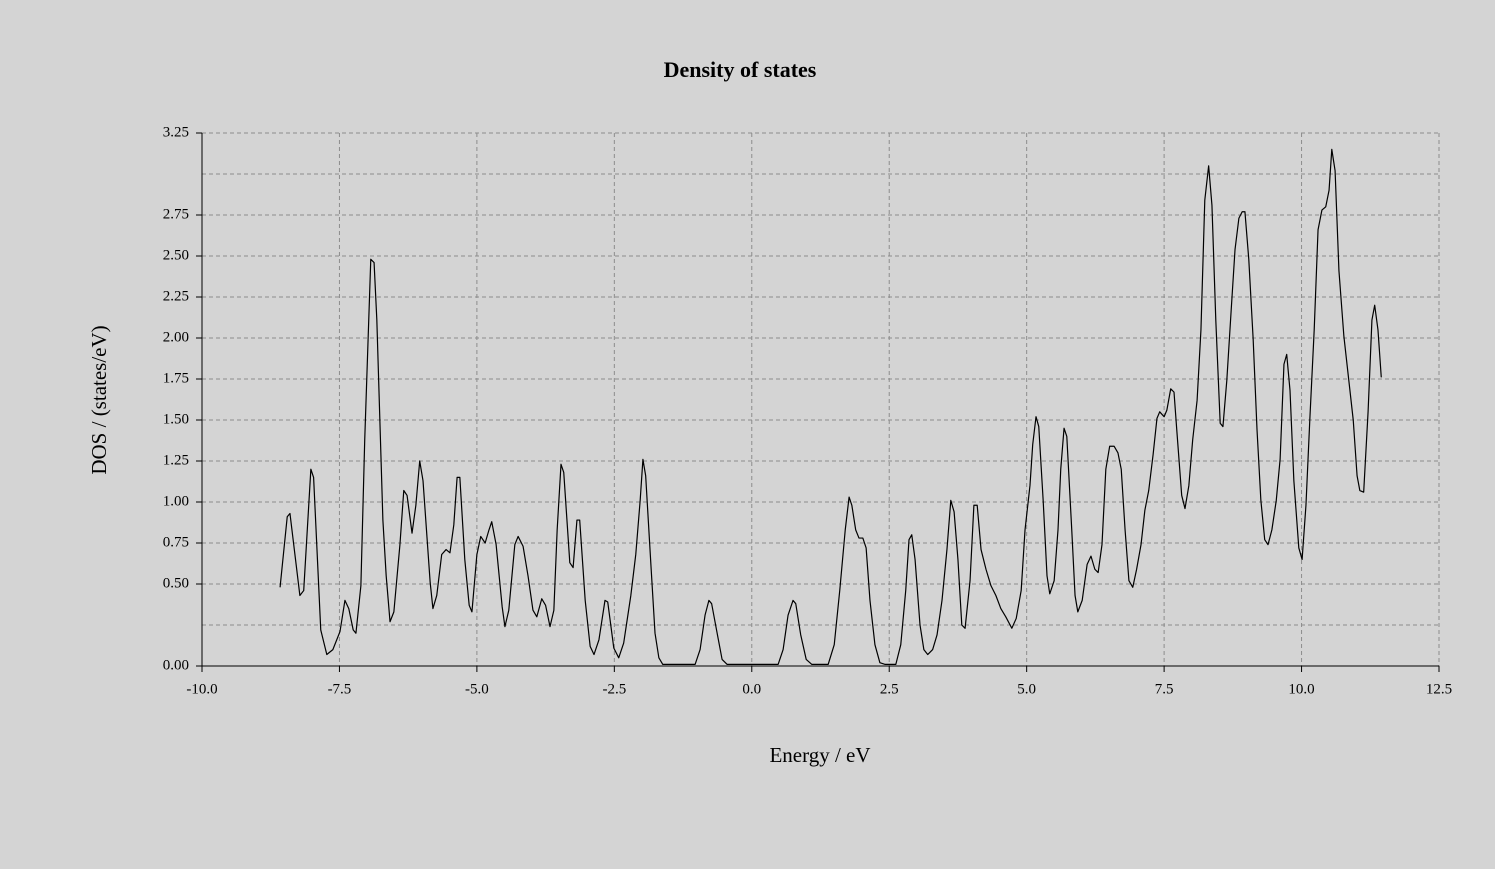  I want to click on x-tick-label: 2.5, so click(889, 689).